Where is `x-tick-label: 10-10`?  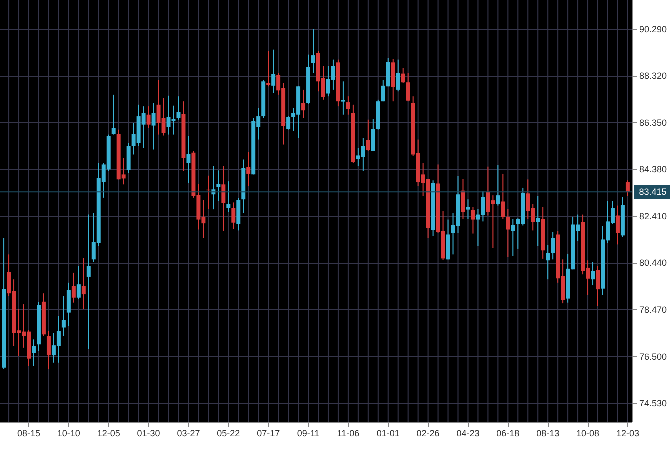 x-tick-label: 10-10 is located at coordinates (68, 433).